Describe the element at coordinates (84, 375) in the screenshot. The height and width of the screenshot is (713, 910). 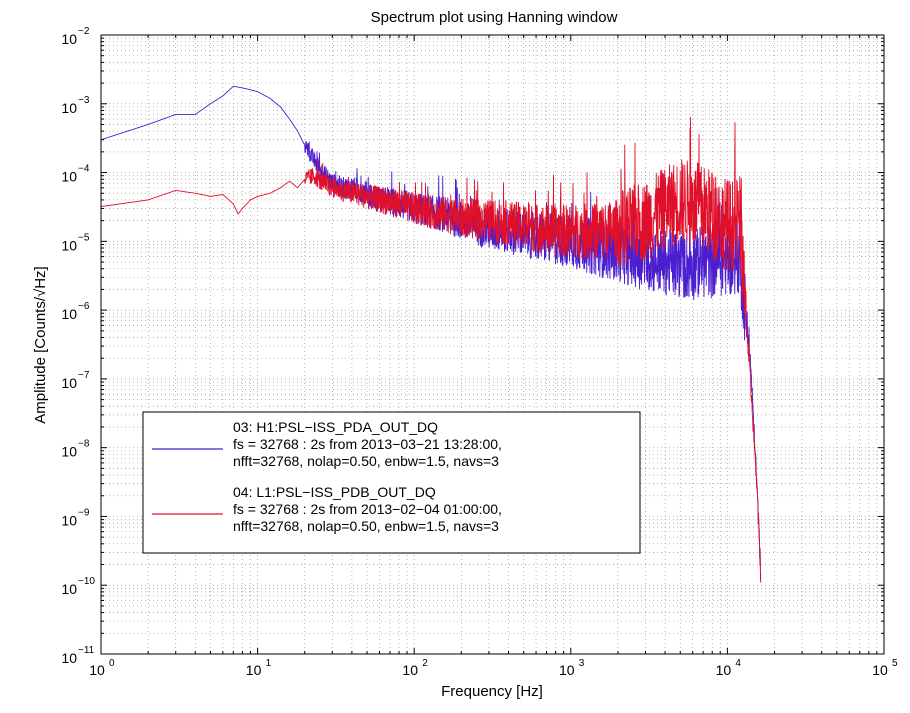
I see `y-tick-label-exponent: −7` at that location.